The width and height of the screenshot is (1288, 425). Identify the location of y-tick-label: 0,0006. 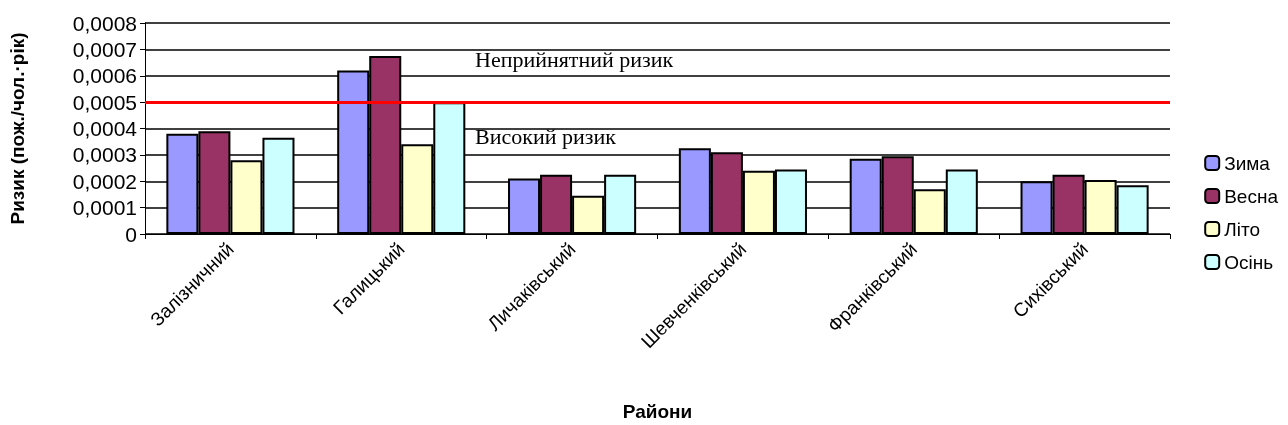
(104, 76).